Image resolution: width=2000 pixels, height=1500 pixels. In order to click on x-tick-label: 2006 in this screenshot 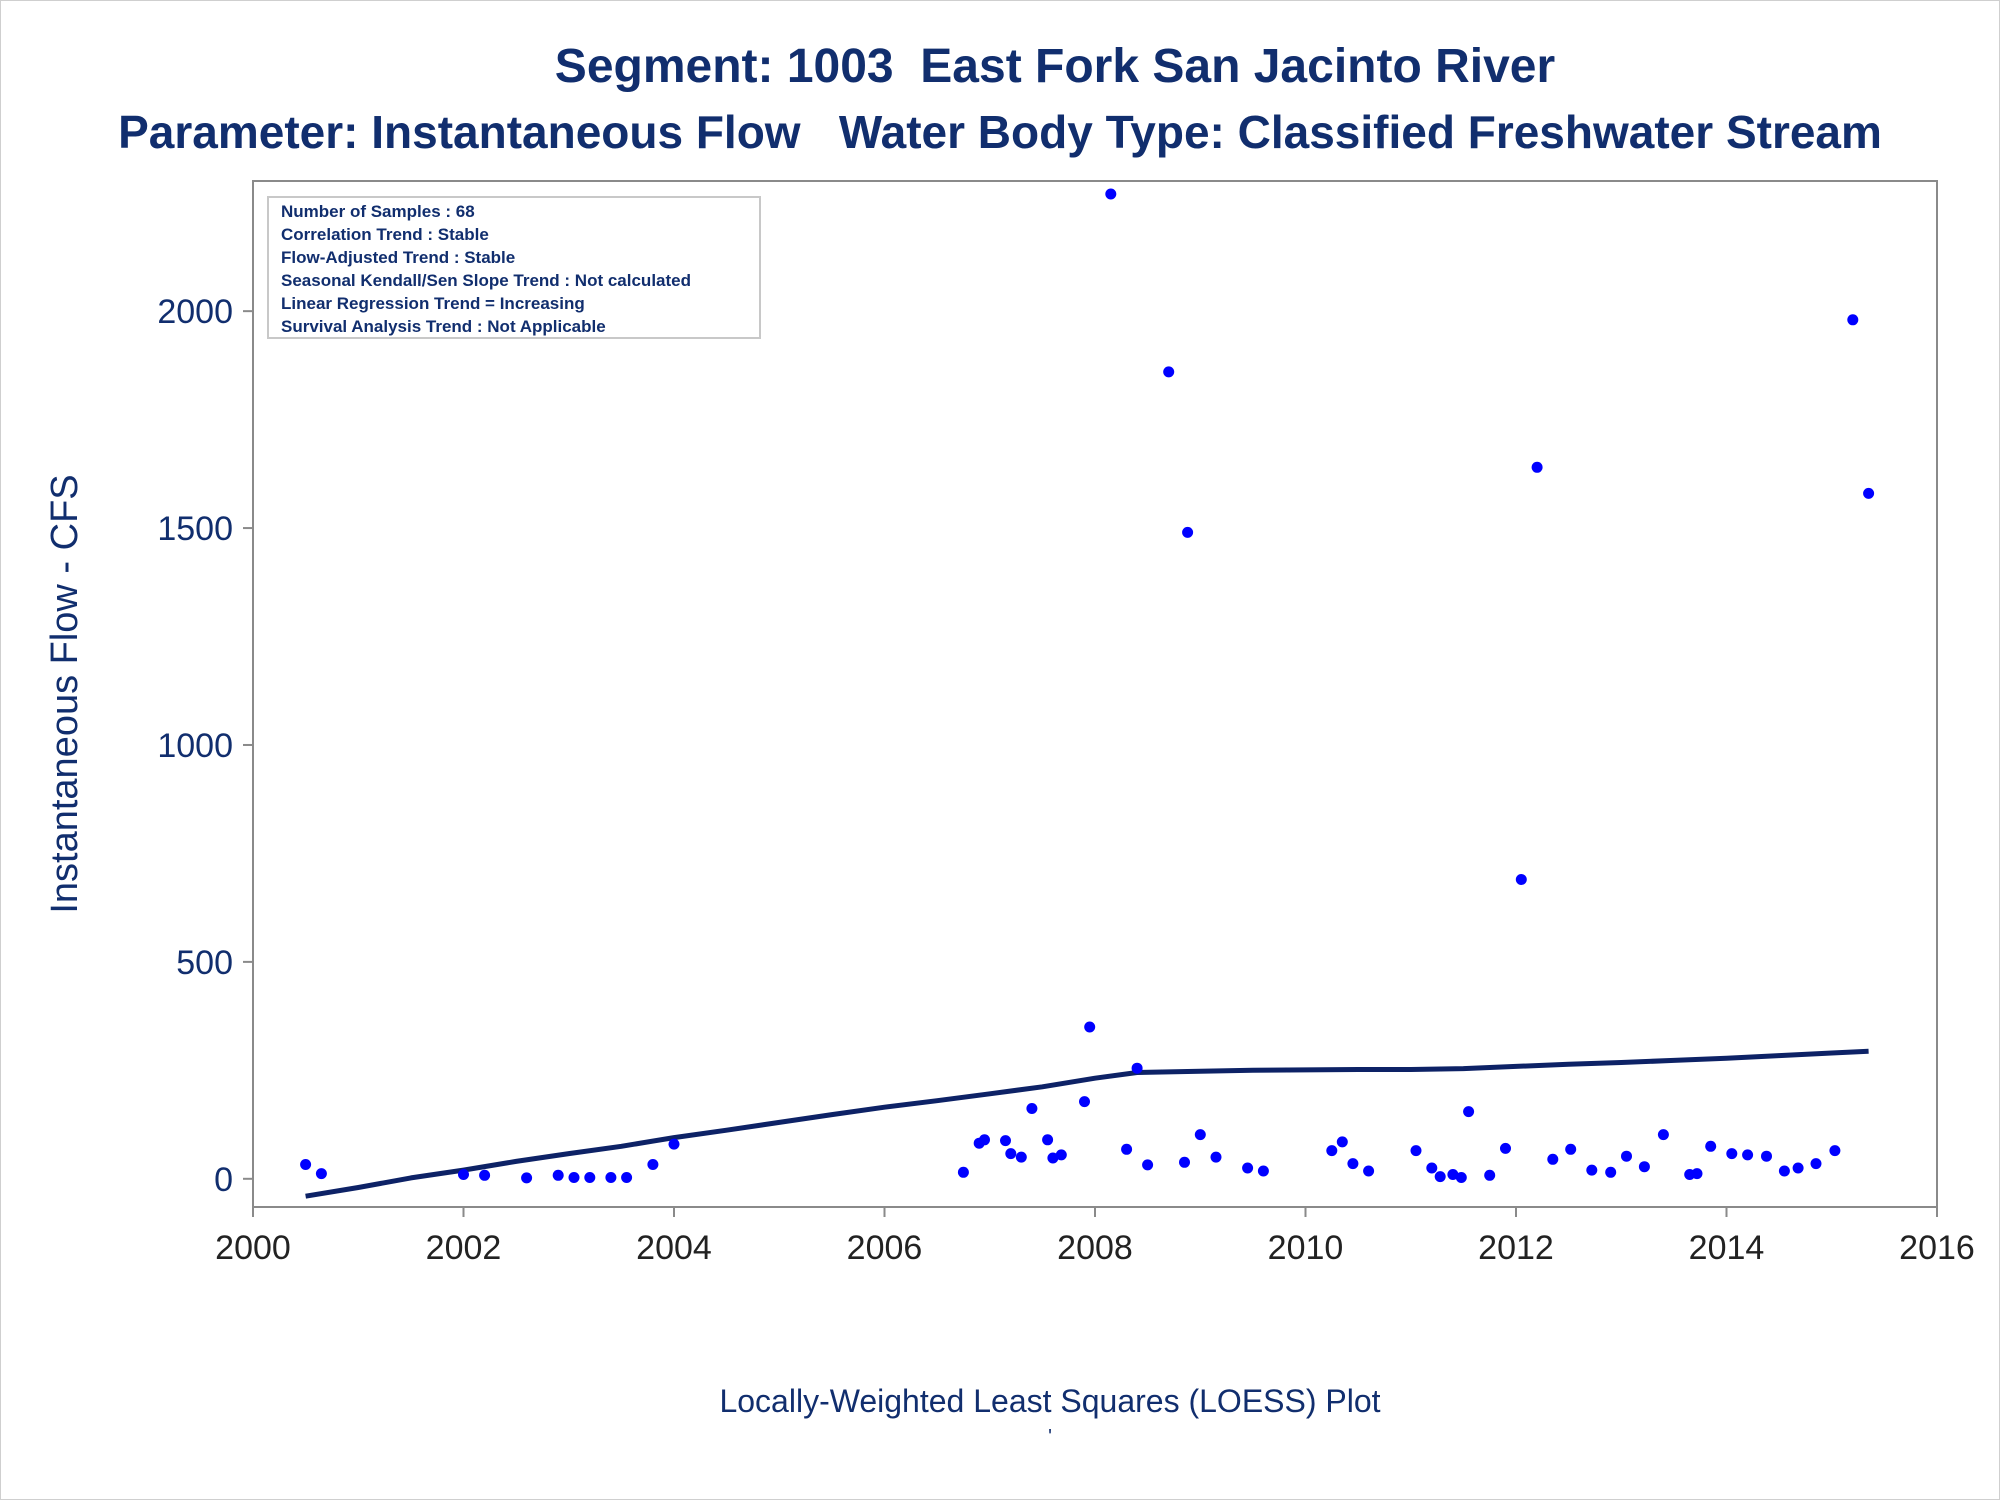, I will do `click(885, 1248)`.